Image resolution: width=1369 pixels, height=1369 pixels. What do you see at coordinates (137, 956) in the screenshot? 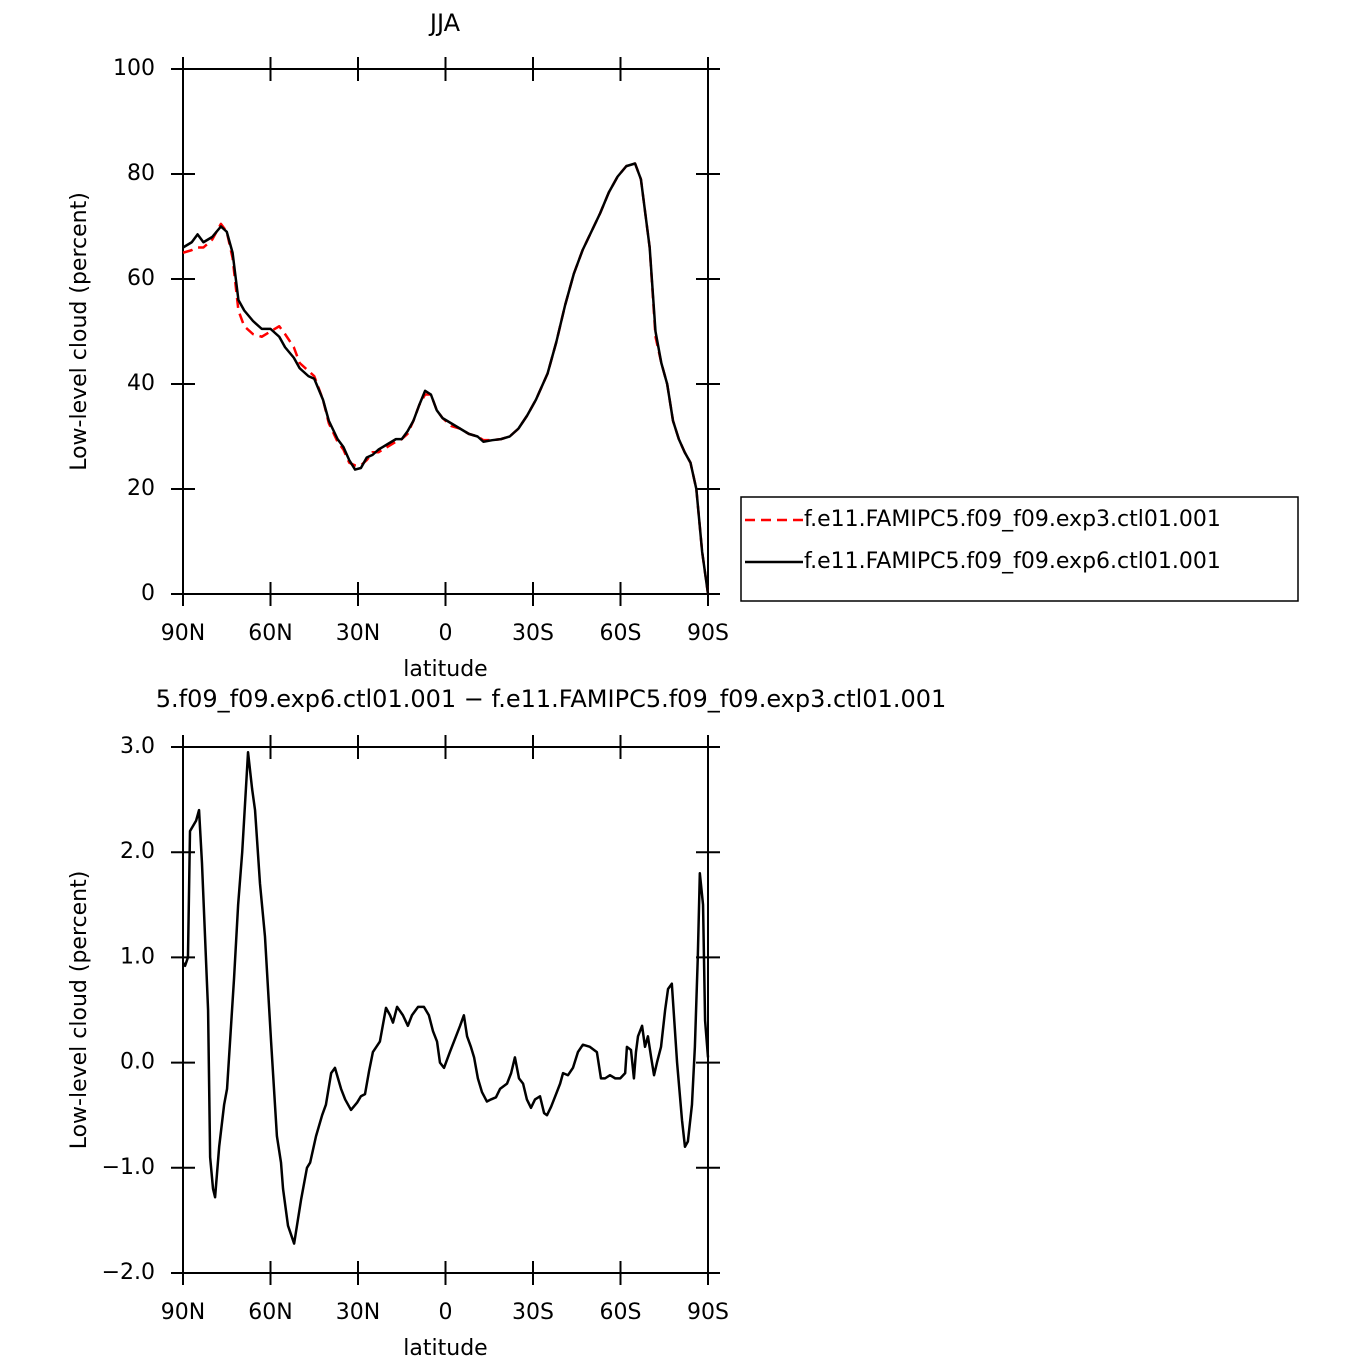
I see `y-tick-label: 1.0` at bounding box center [137, 956].